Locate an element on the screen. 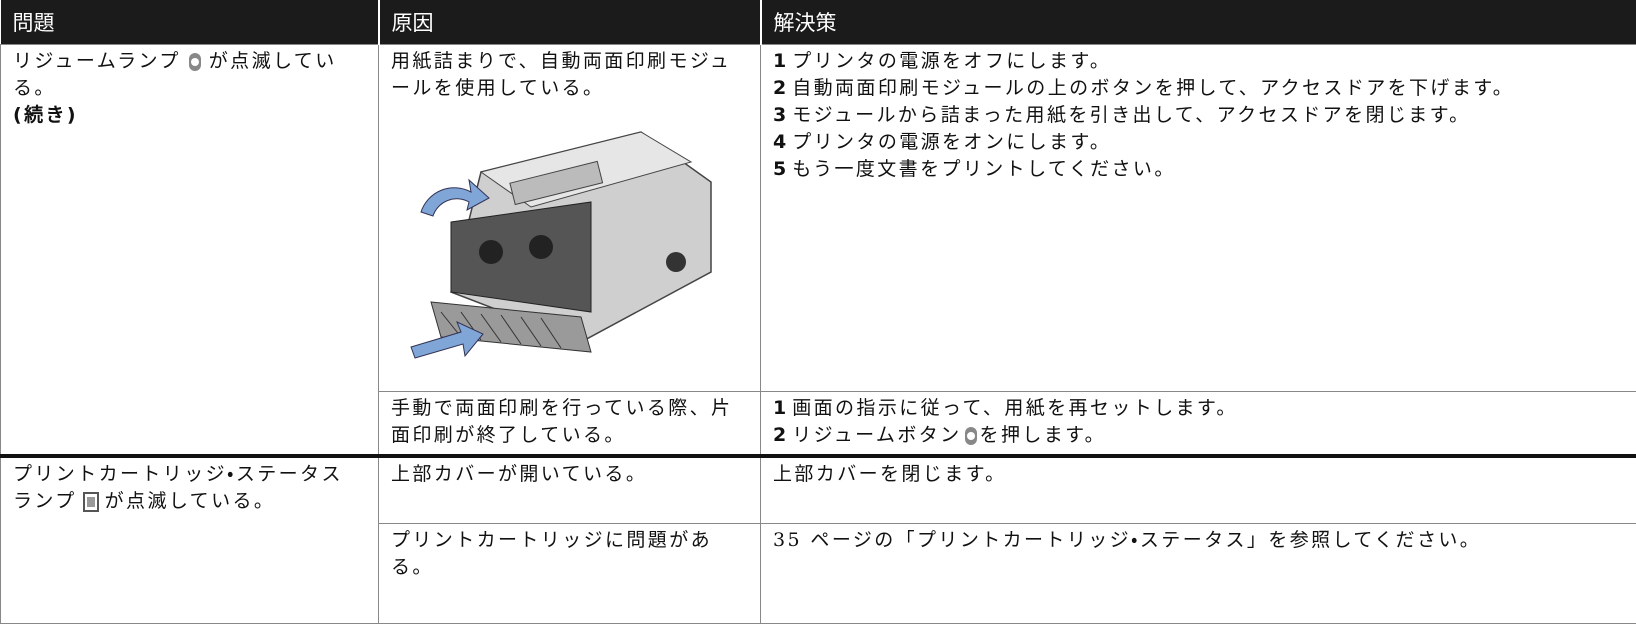 The image size is (1636, 626). solution-text: 上部カバーを閉じます。 is located at coordinates (890, 473).